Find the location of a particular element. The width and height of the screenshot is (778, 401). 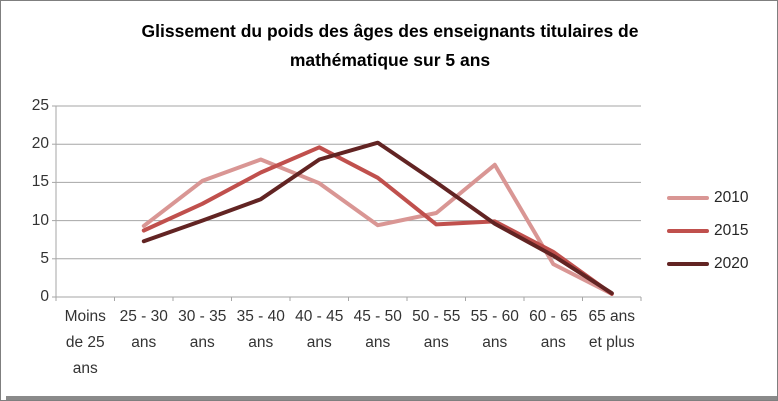

x-axis-category-label: 35 - 40 ans is located at coordinates (260, 329).